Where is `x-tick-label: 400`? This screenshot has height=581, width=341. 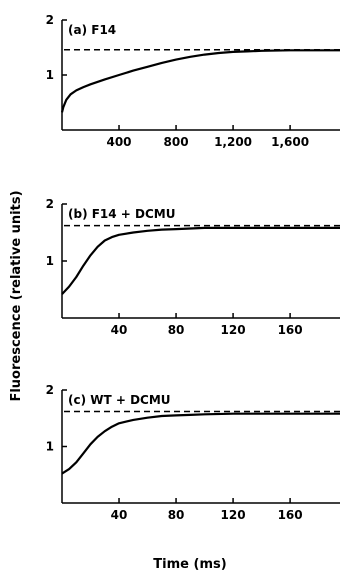 x-tick-label: 400 is located at coordinates (118, 142).